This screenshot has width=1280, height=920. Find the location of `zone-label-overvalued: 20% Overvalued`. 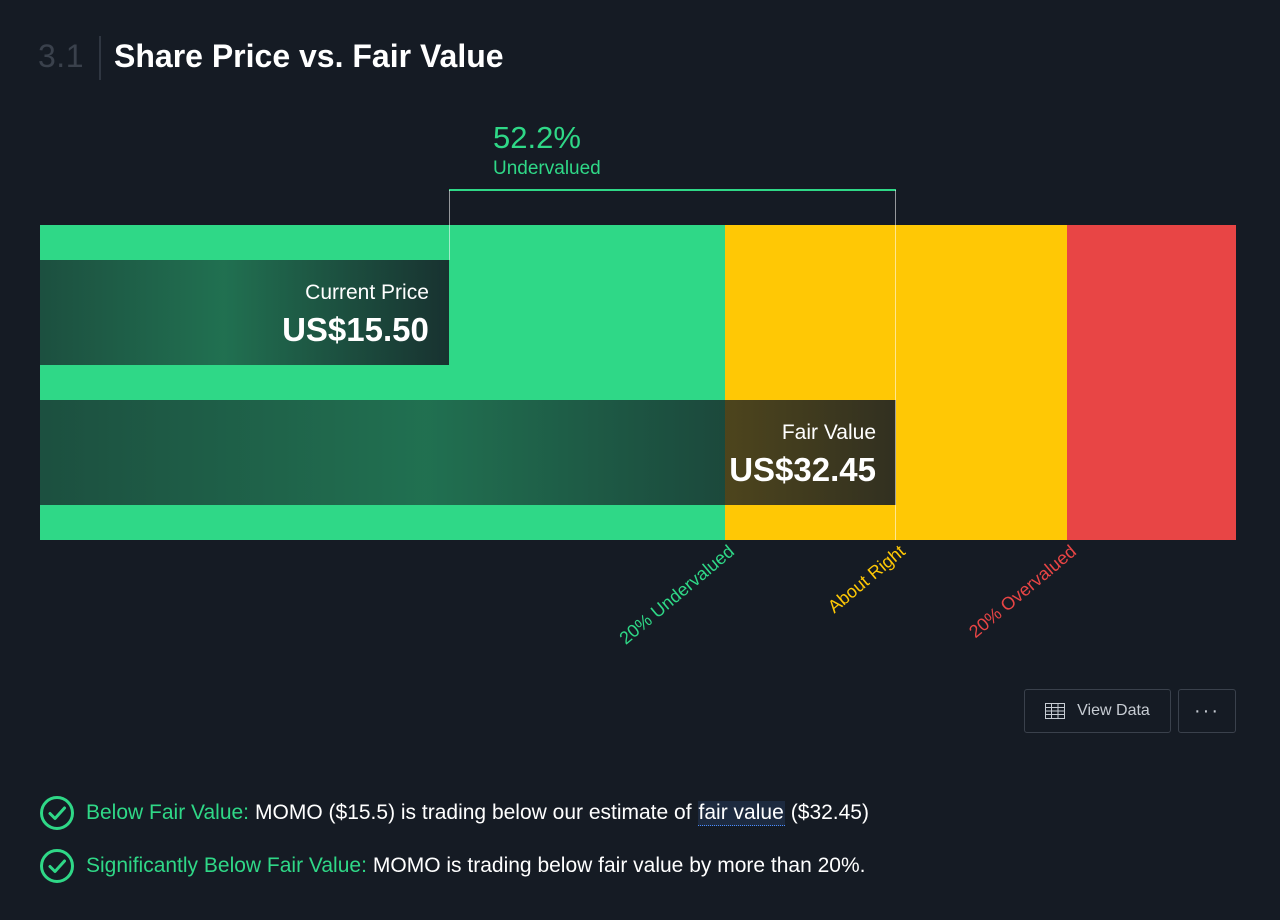

zone-label-overvalued: 20% Overvalued is located at coordinates (1023, 591).